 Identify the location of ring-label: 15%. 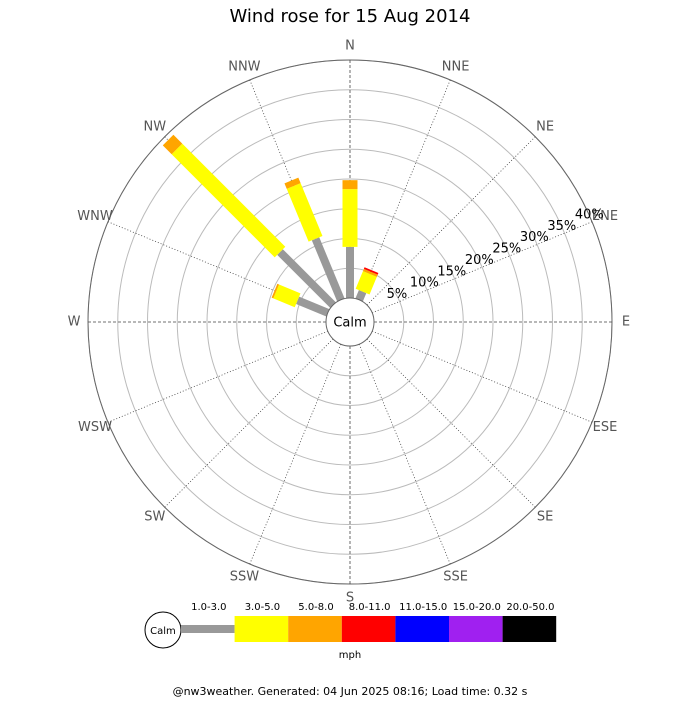
(451, 271).